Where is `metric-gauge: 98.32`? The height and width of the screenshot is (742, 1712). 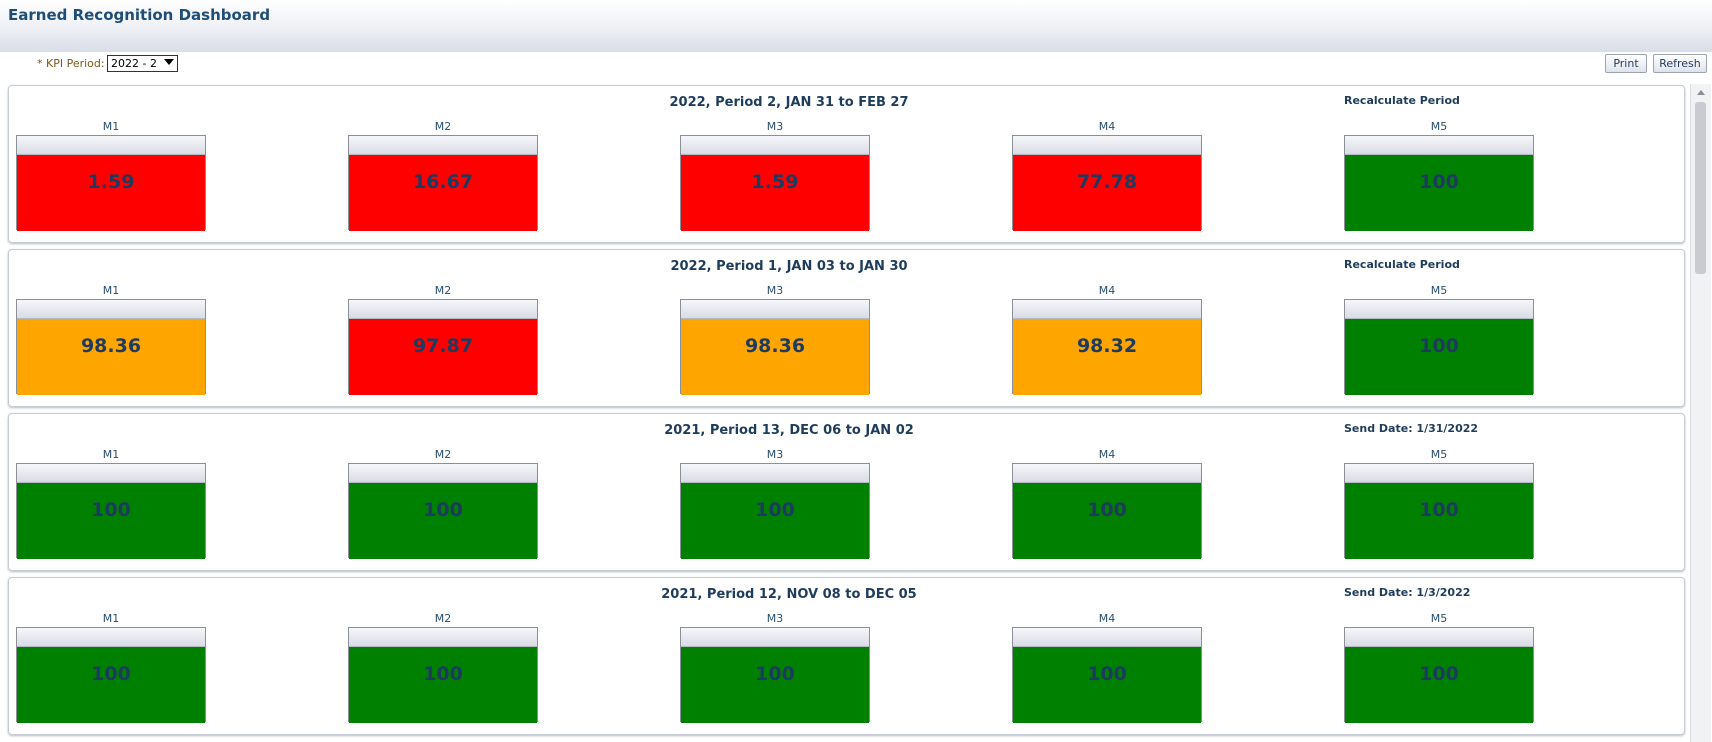 metric-gauge: 98.32 is located at coordinates (1107, 347).